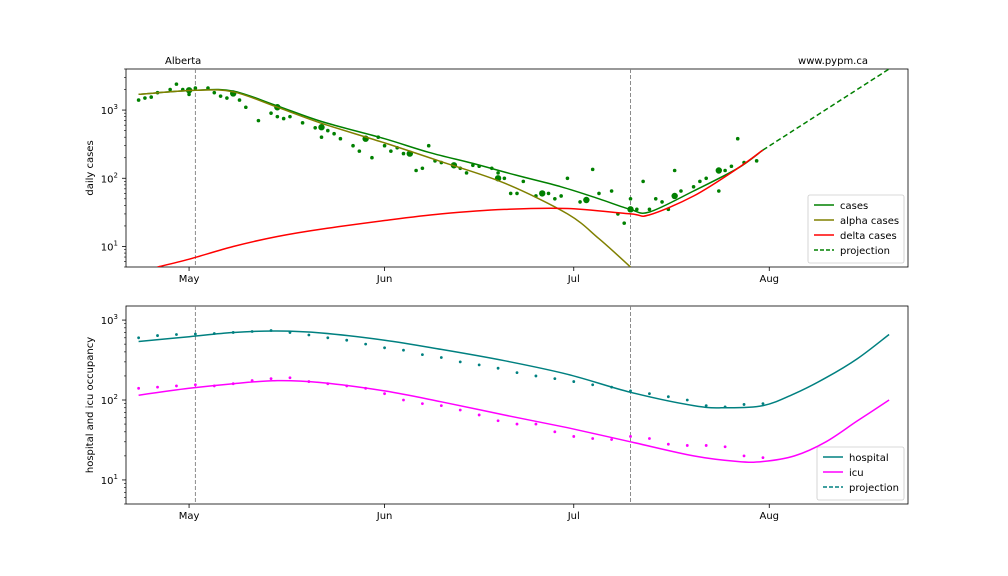 This screenshot has width=1008, height=576. What do you see at coordinates (109, 246) in the screenshot?
I see `cases-y-tick-label: 101` at bounding box center [109, 246].